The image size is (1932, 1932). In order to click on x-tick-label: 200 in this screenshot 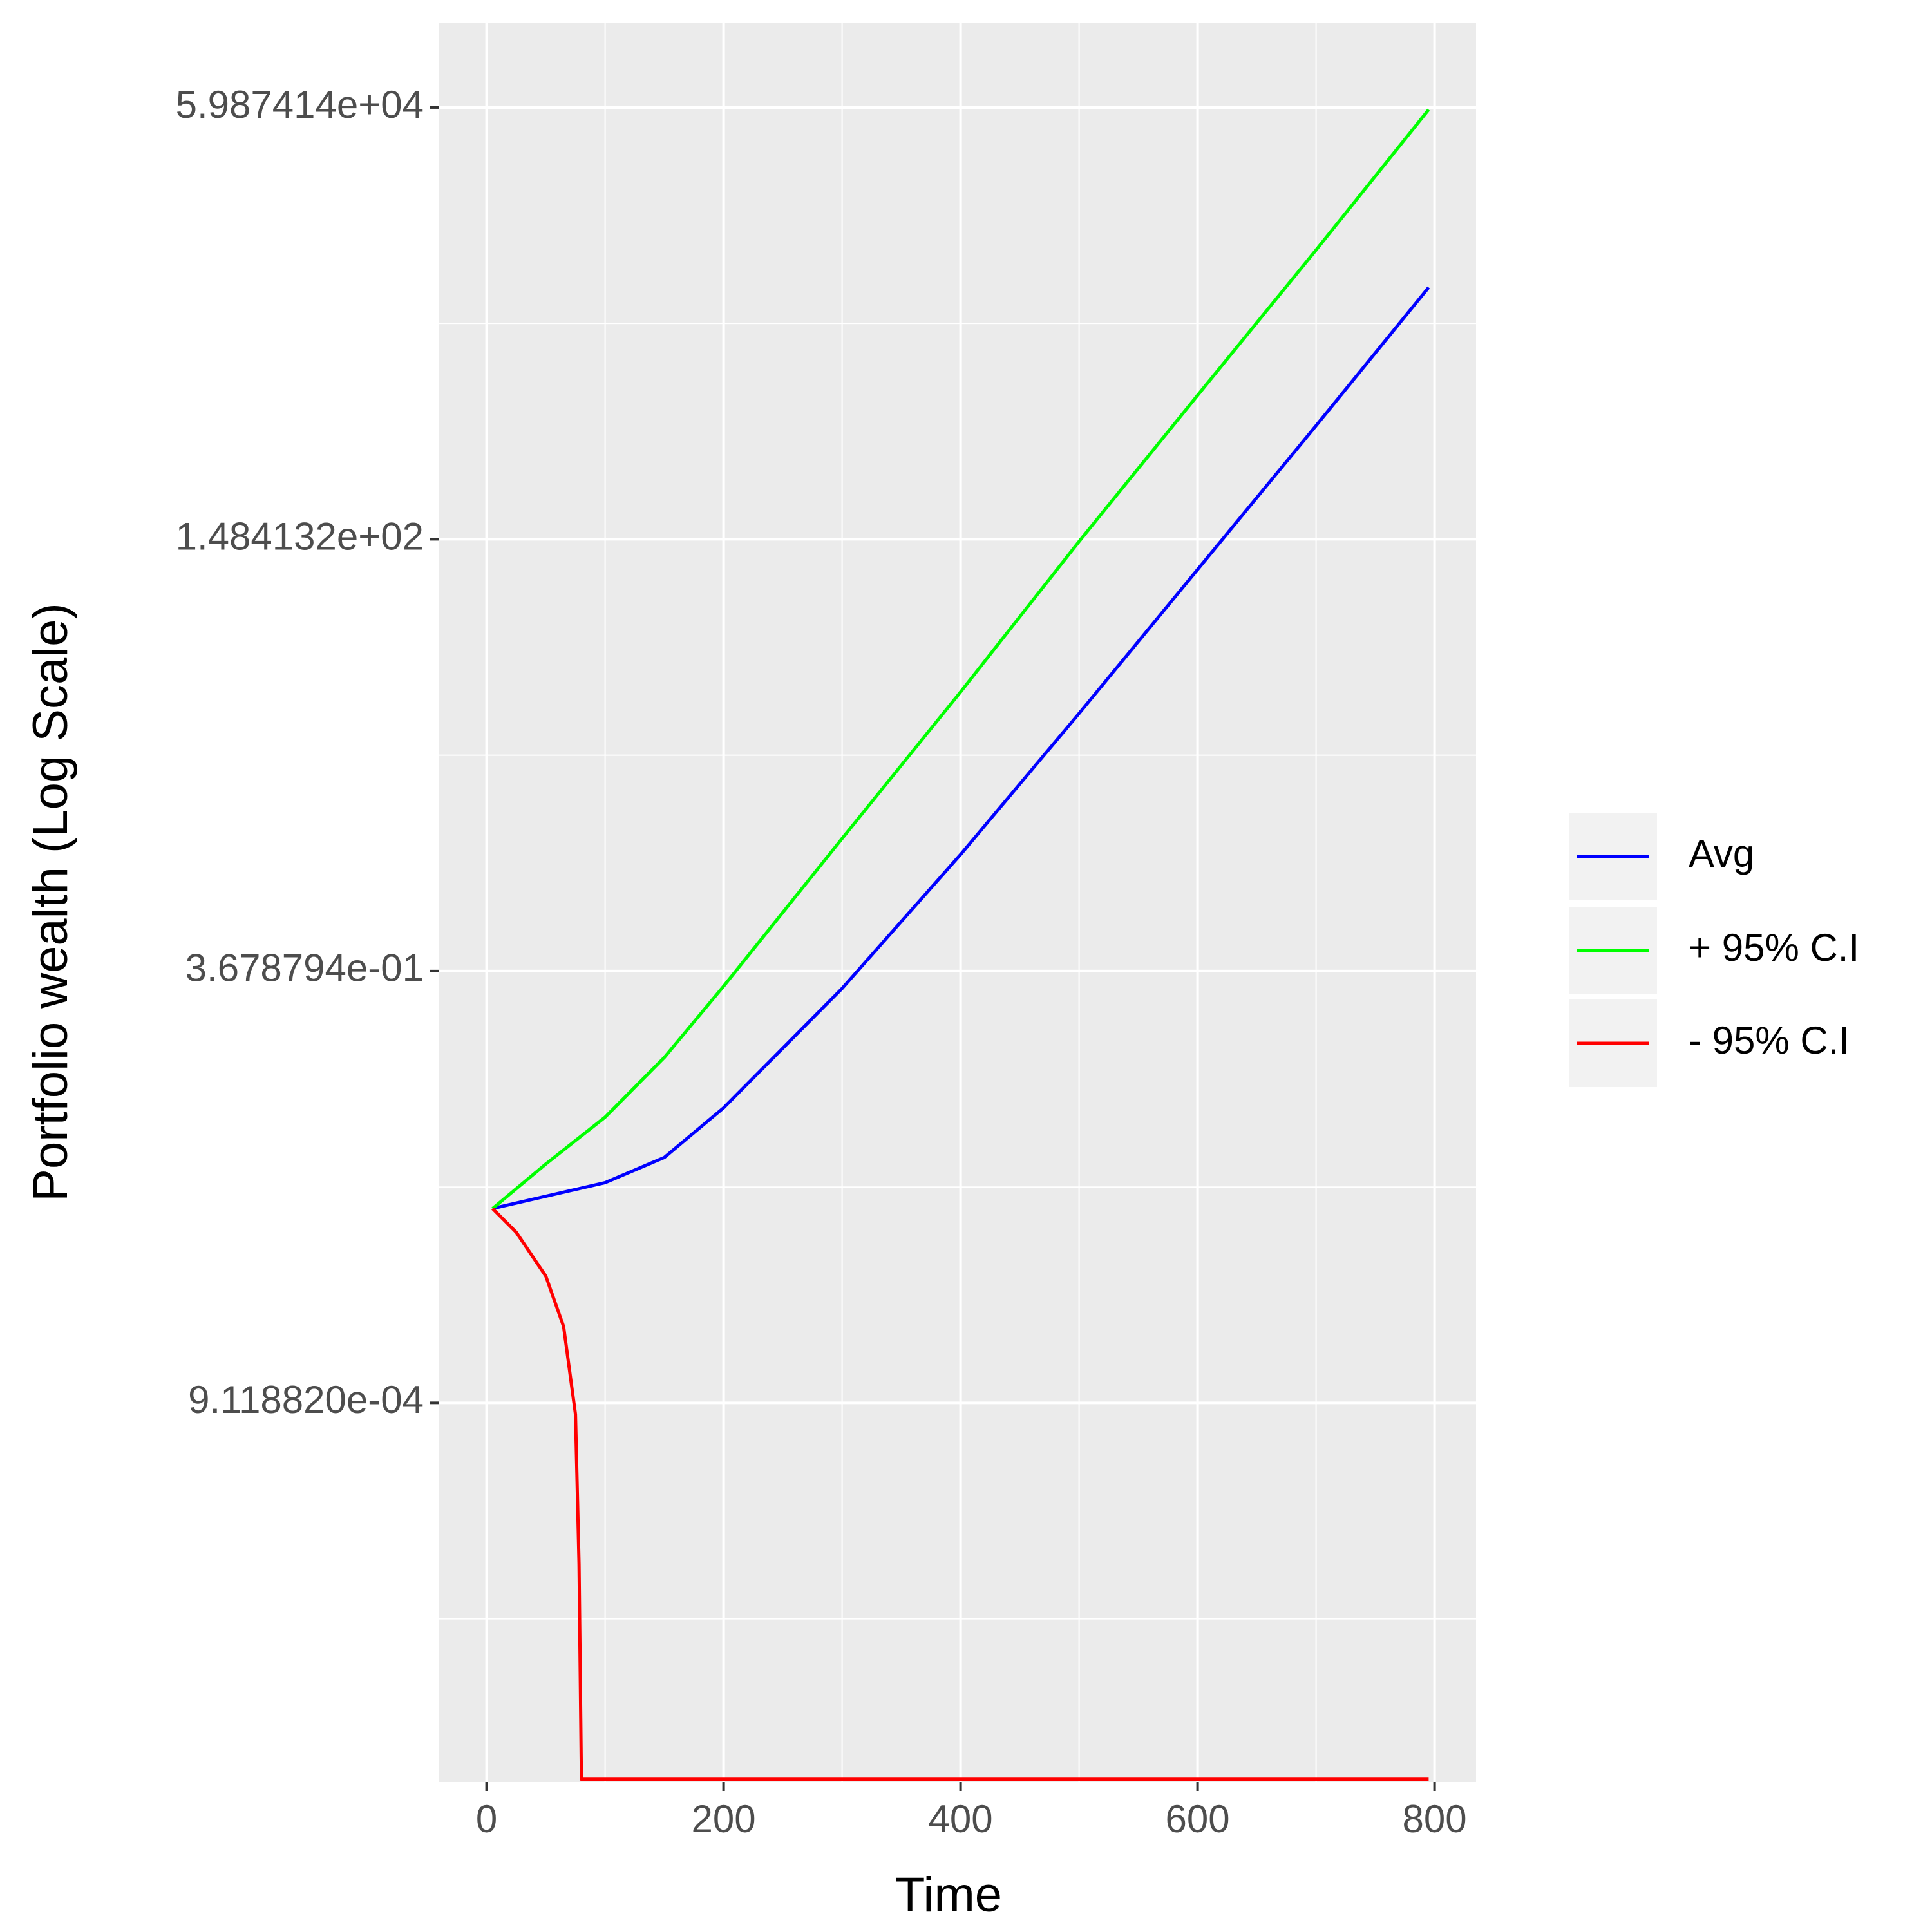, I will do `click(724, 1819)`.